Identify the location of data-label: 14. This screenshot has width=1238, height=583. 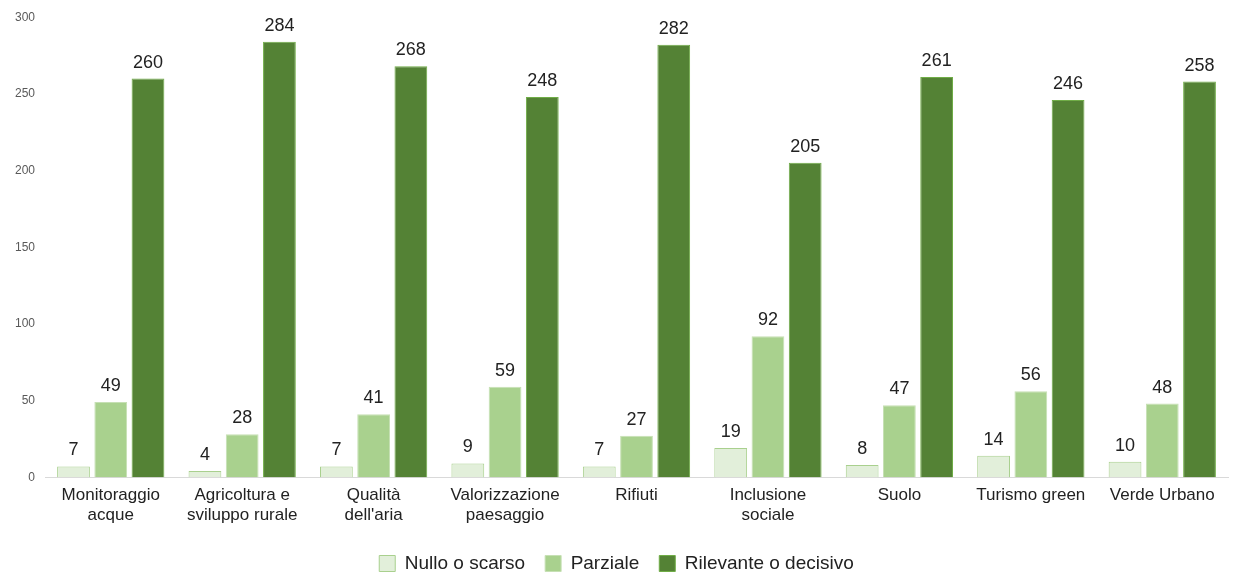
(993, 438).